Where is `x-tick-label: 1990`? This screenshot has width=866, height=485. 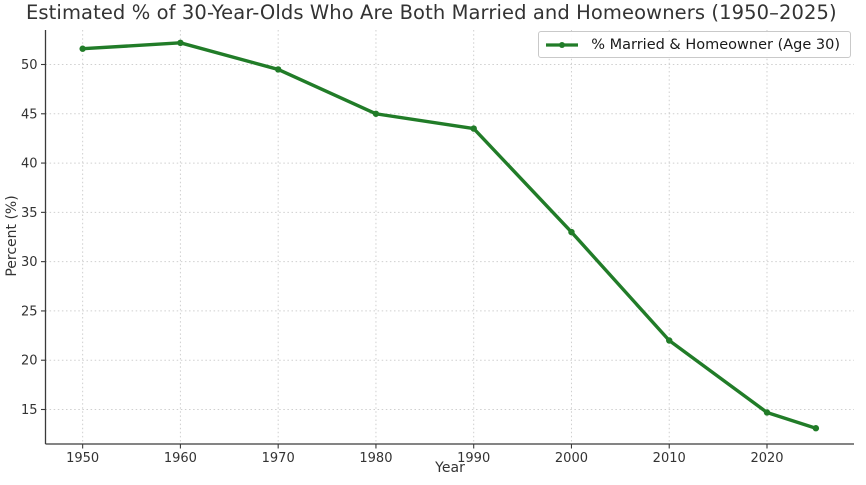
x-tick-label: 1990 is located at coordinates (473, 458).